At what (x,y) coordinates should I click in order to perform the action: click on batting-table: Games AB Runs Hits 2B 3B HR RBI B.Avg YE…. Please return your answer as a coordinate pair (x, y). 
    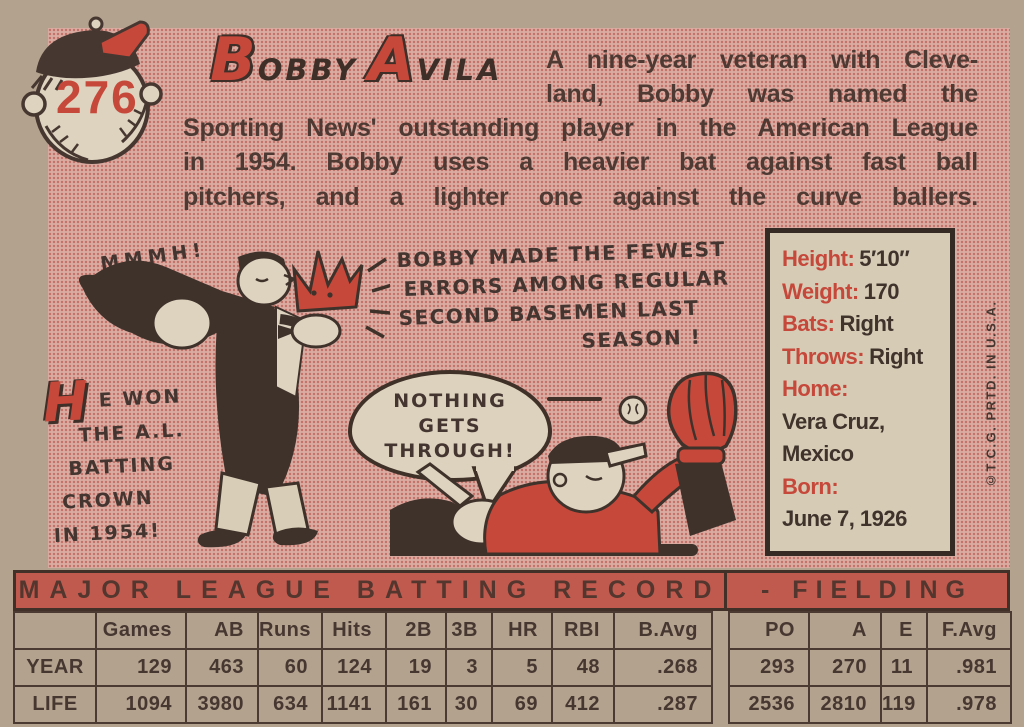
    Looking at the image, I should click on (363, 667).